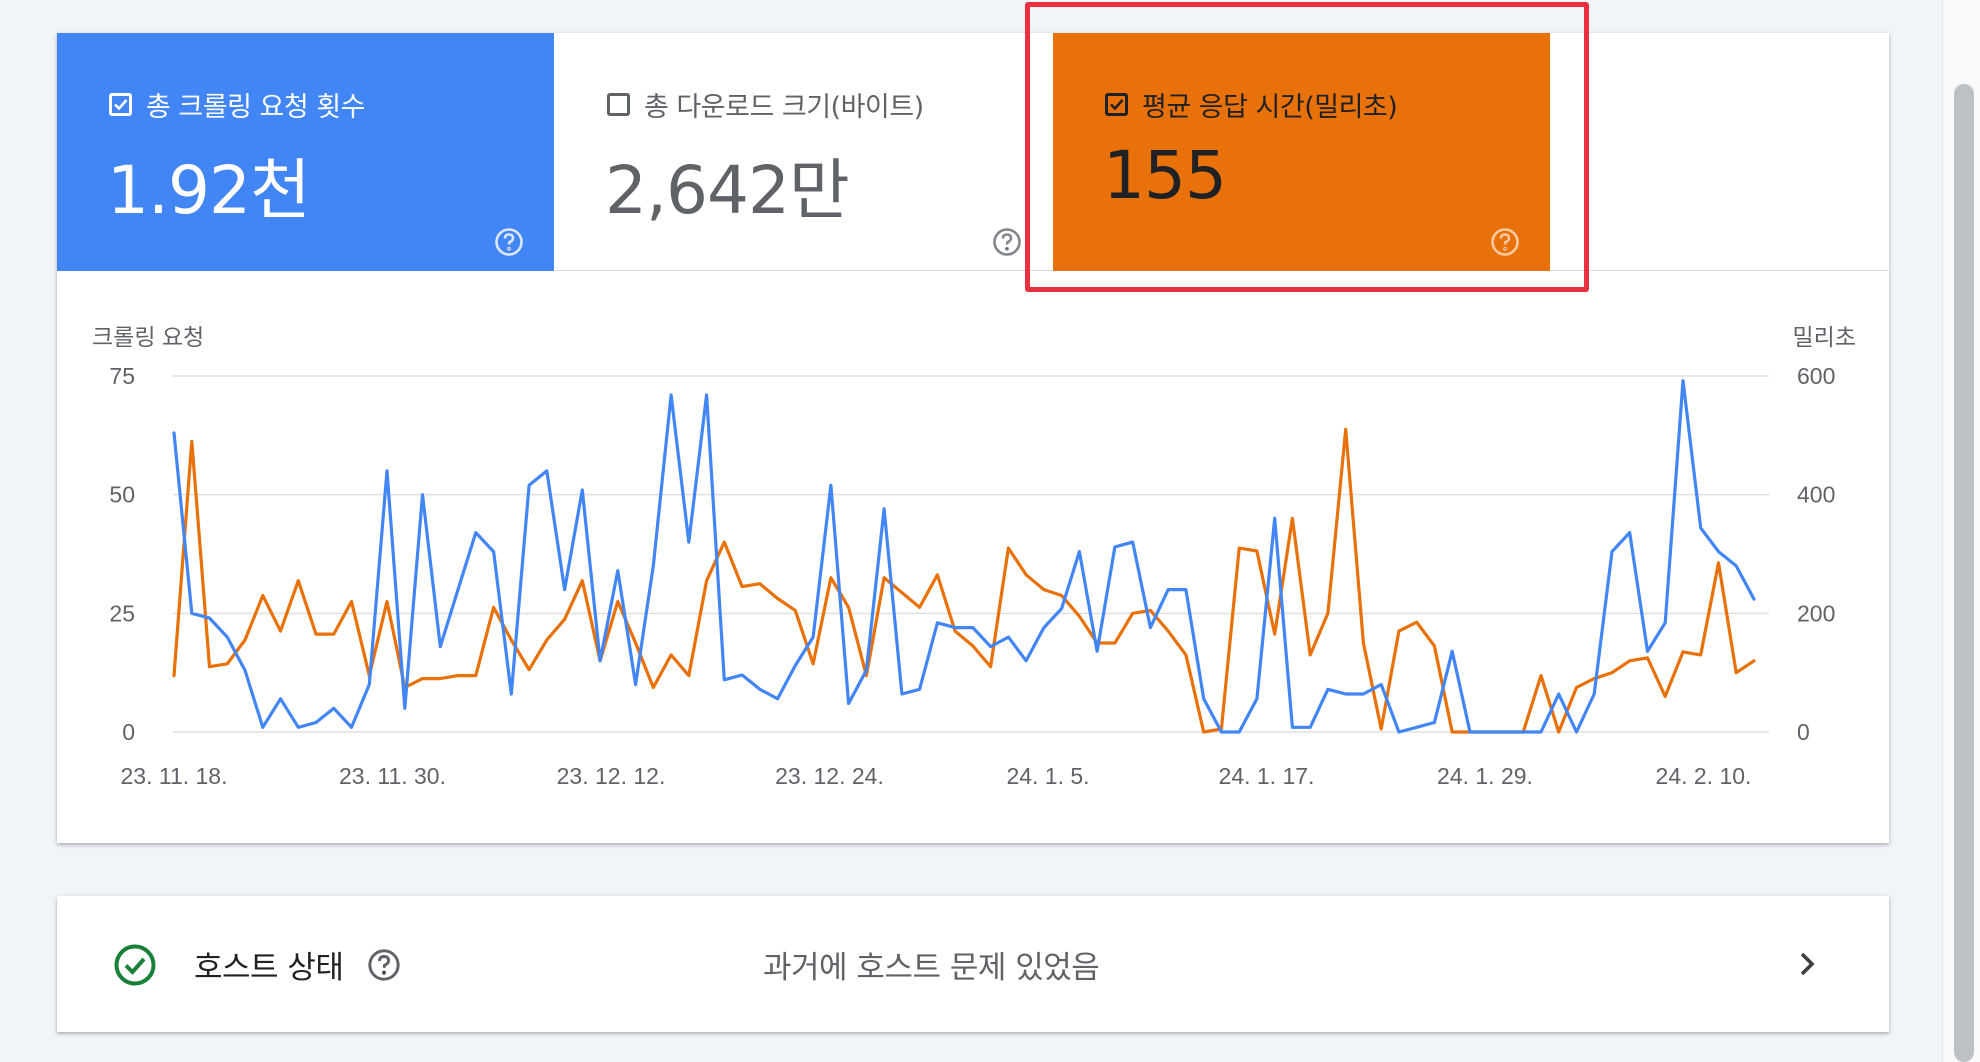 This screenshot has height=1062, width=1980. Describe the element at coordinates (727, 190) in the screenshot. I see `tile-value: 2,642만` at that location.